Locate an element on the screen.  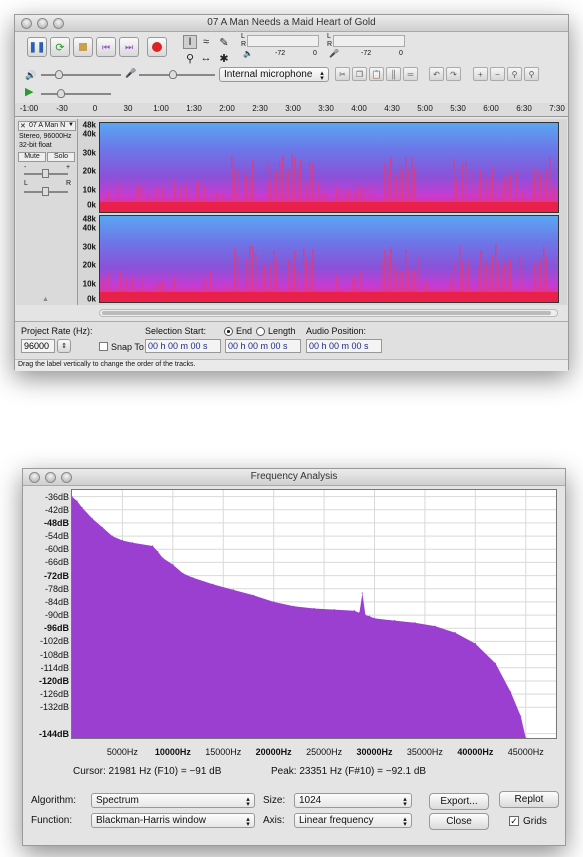
scrollbar-thumb is located at coordinates (326, 313).